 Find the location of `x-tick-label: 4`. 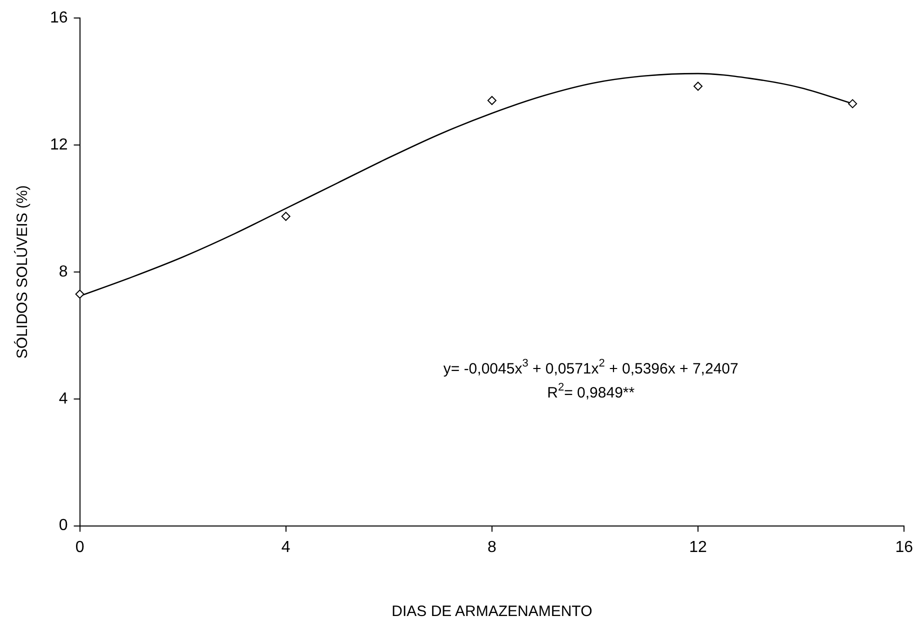

x-tick-label: 4 is located at coordinates (285, 547).